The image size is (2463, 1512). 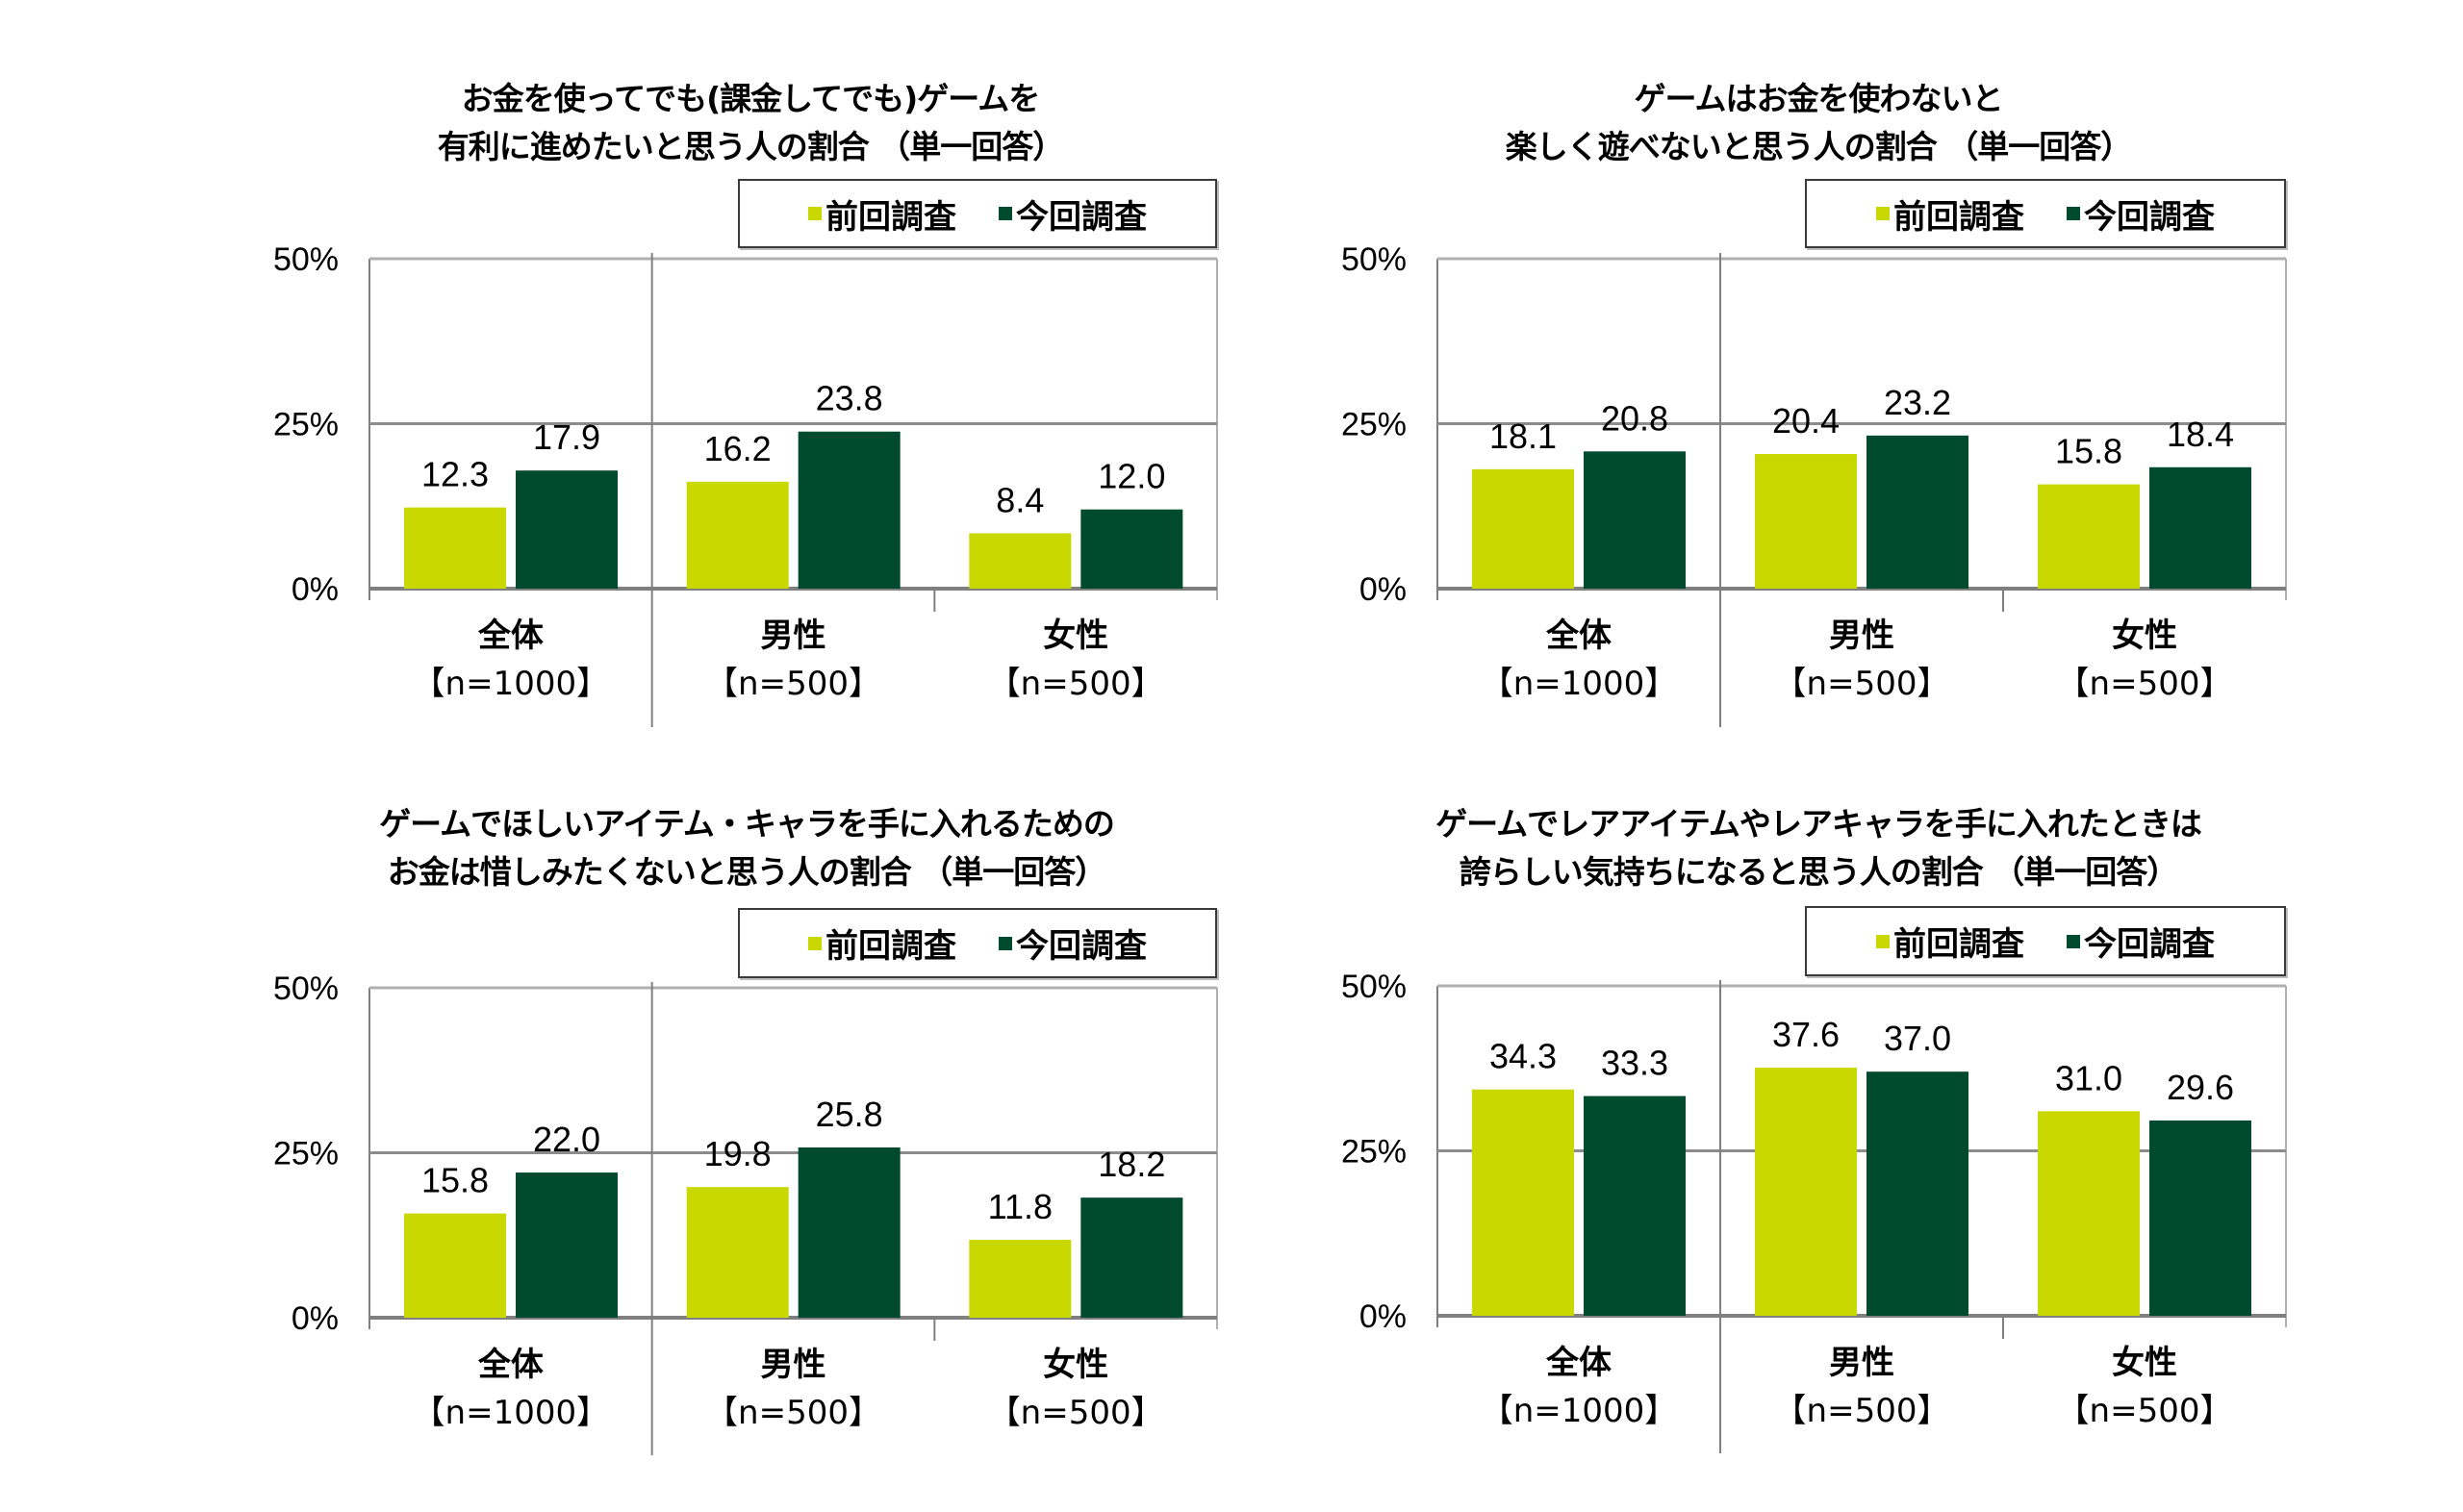 I want to click on data-label: 20.4, so click(x=1806, y=421).